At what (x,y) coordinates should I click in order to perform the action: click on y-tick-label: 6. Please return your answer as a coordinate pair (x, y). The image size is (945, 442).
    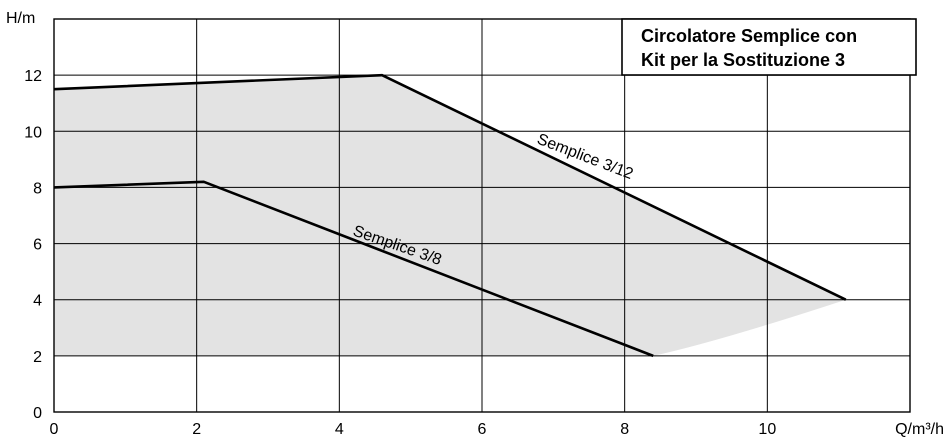
    Looking at the image, I should click on (37, 245).